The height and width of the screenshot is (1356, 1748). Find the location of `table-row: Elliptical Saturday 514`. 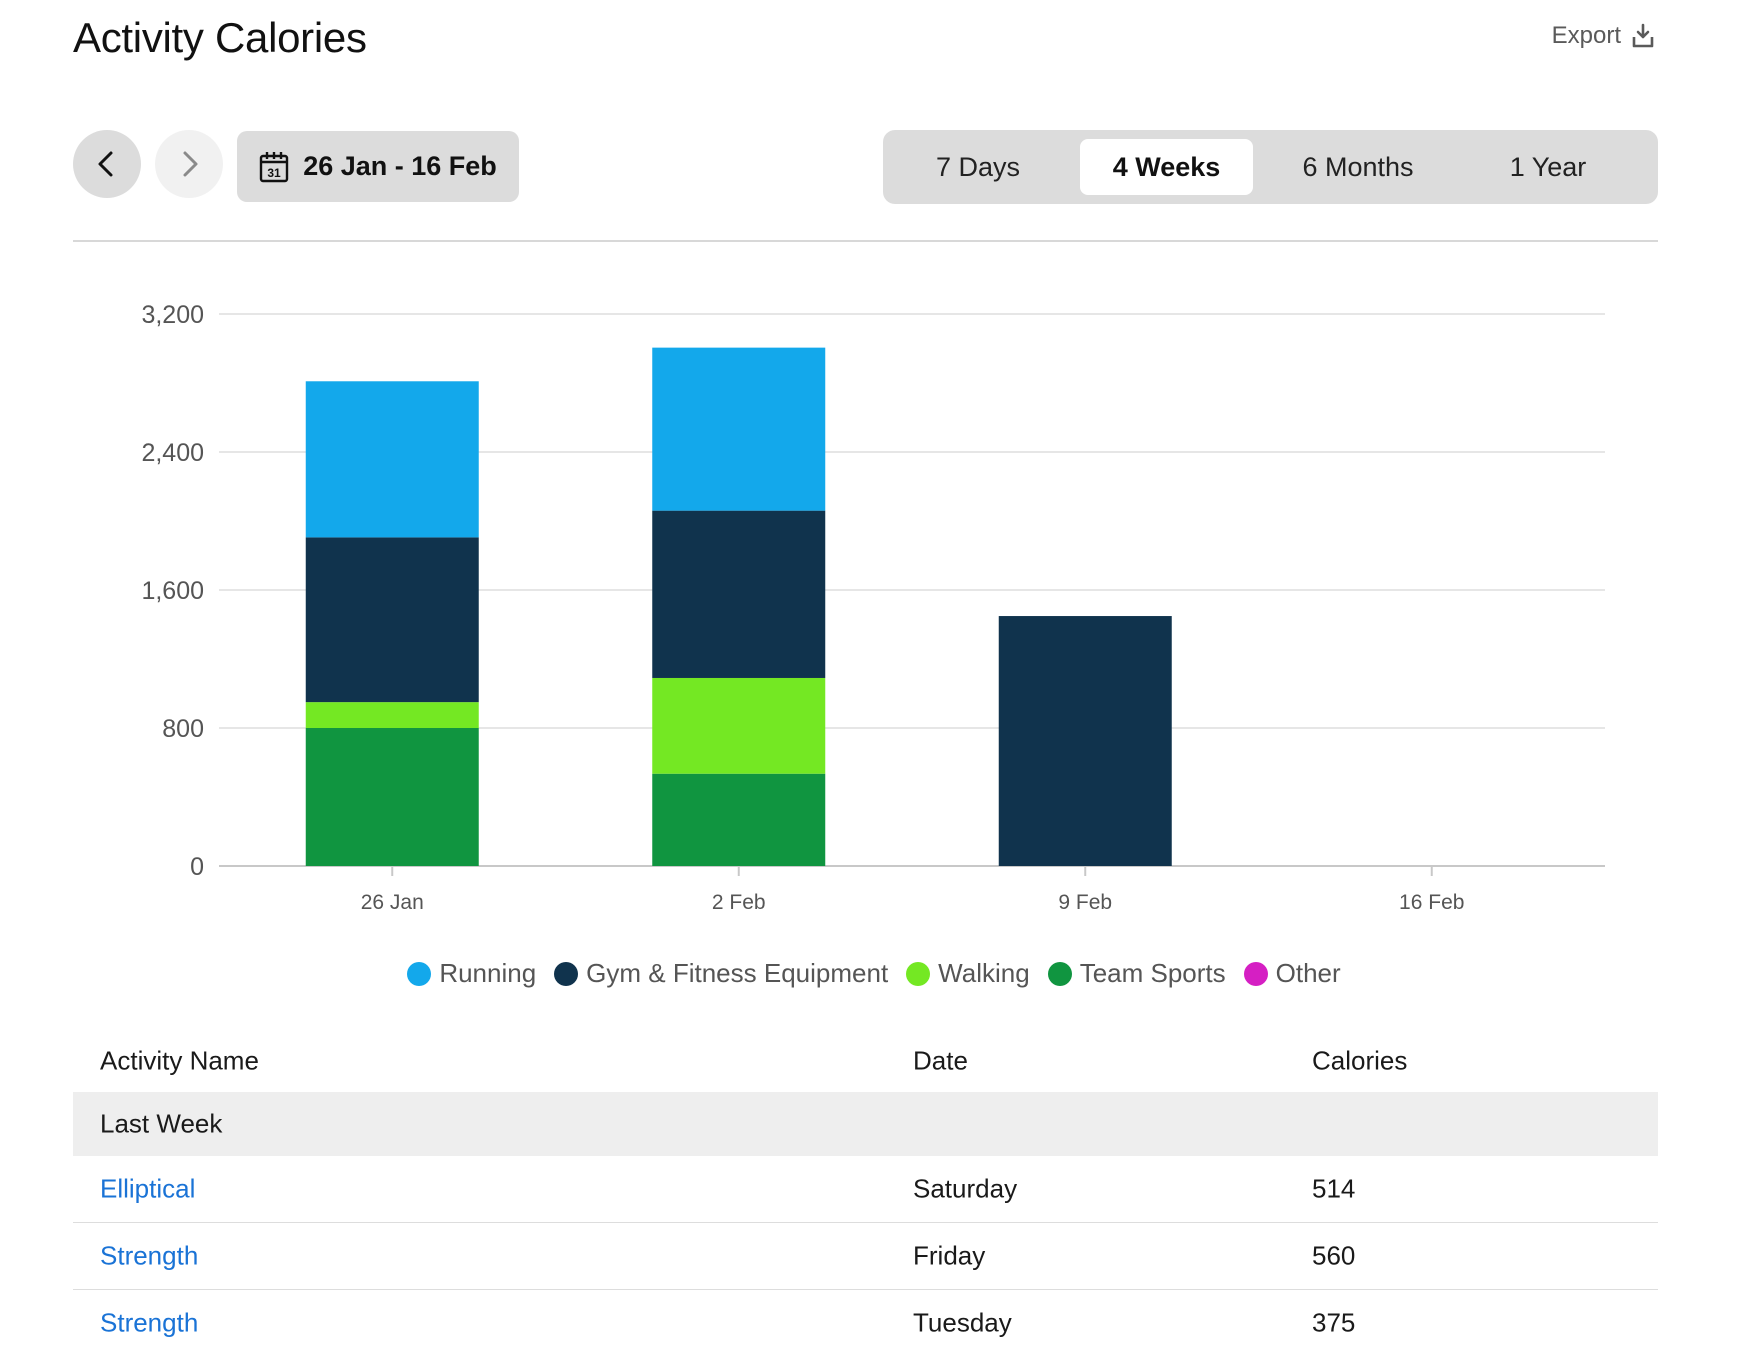

table-row: Elliptical Saturday 514 is located at coordinates (865, 1189).